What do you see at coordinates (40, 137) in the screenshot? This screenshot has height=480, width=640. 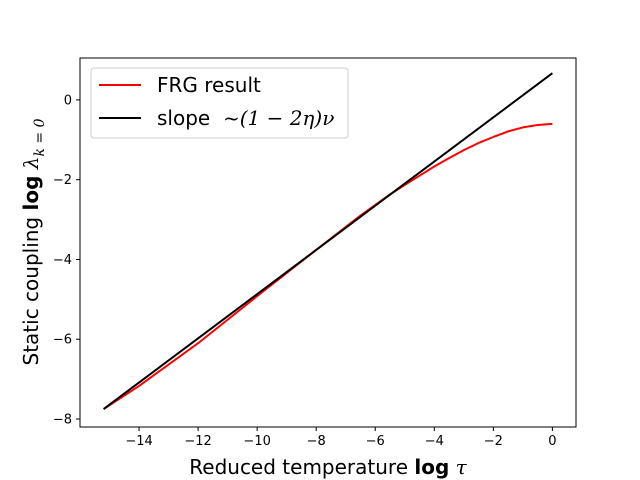 I see `y-axis-label-subscript: k = 0` at bounding box center [40, 137].